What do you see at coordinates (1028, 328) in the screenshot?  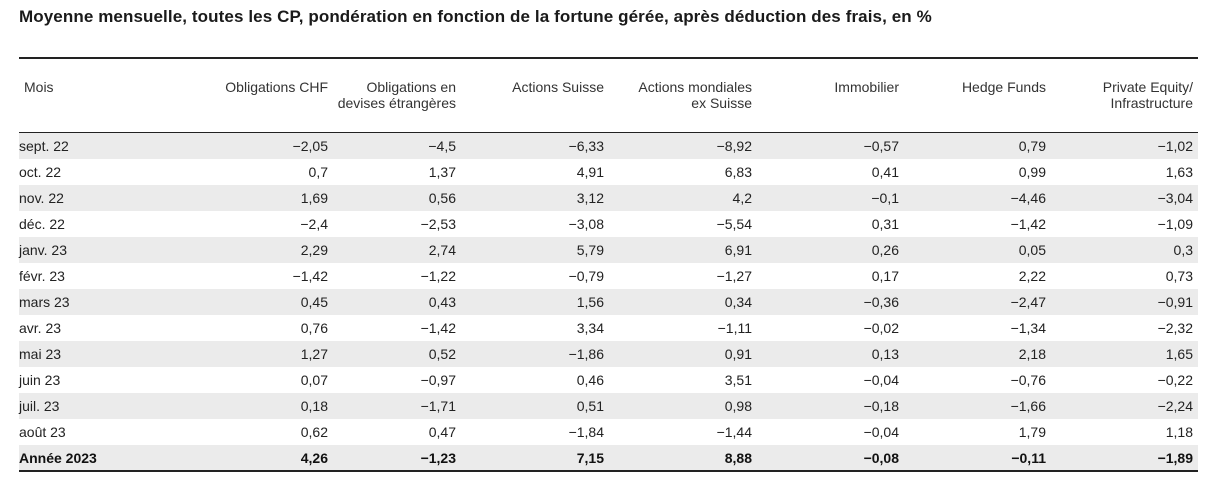 I see `cell-value: −1,34` at bounding box center [1028, 328].